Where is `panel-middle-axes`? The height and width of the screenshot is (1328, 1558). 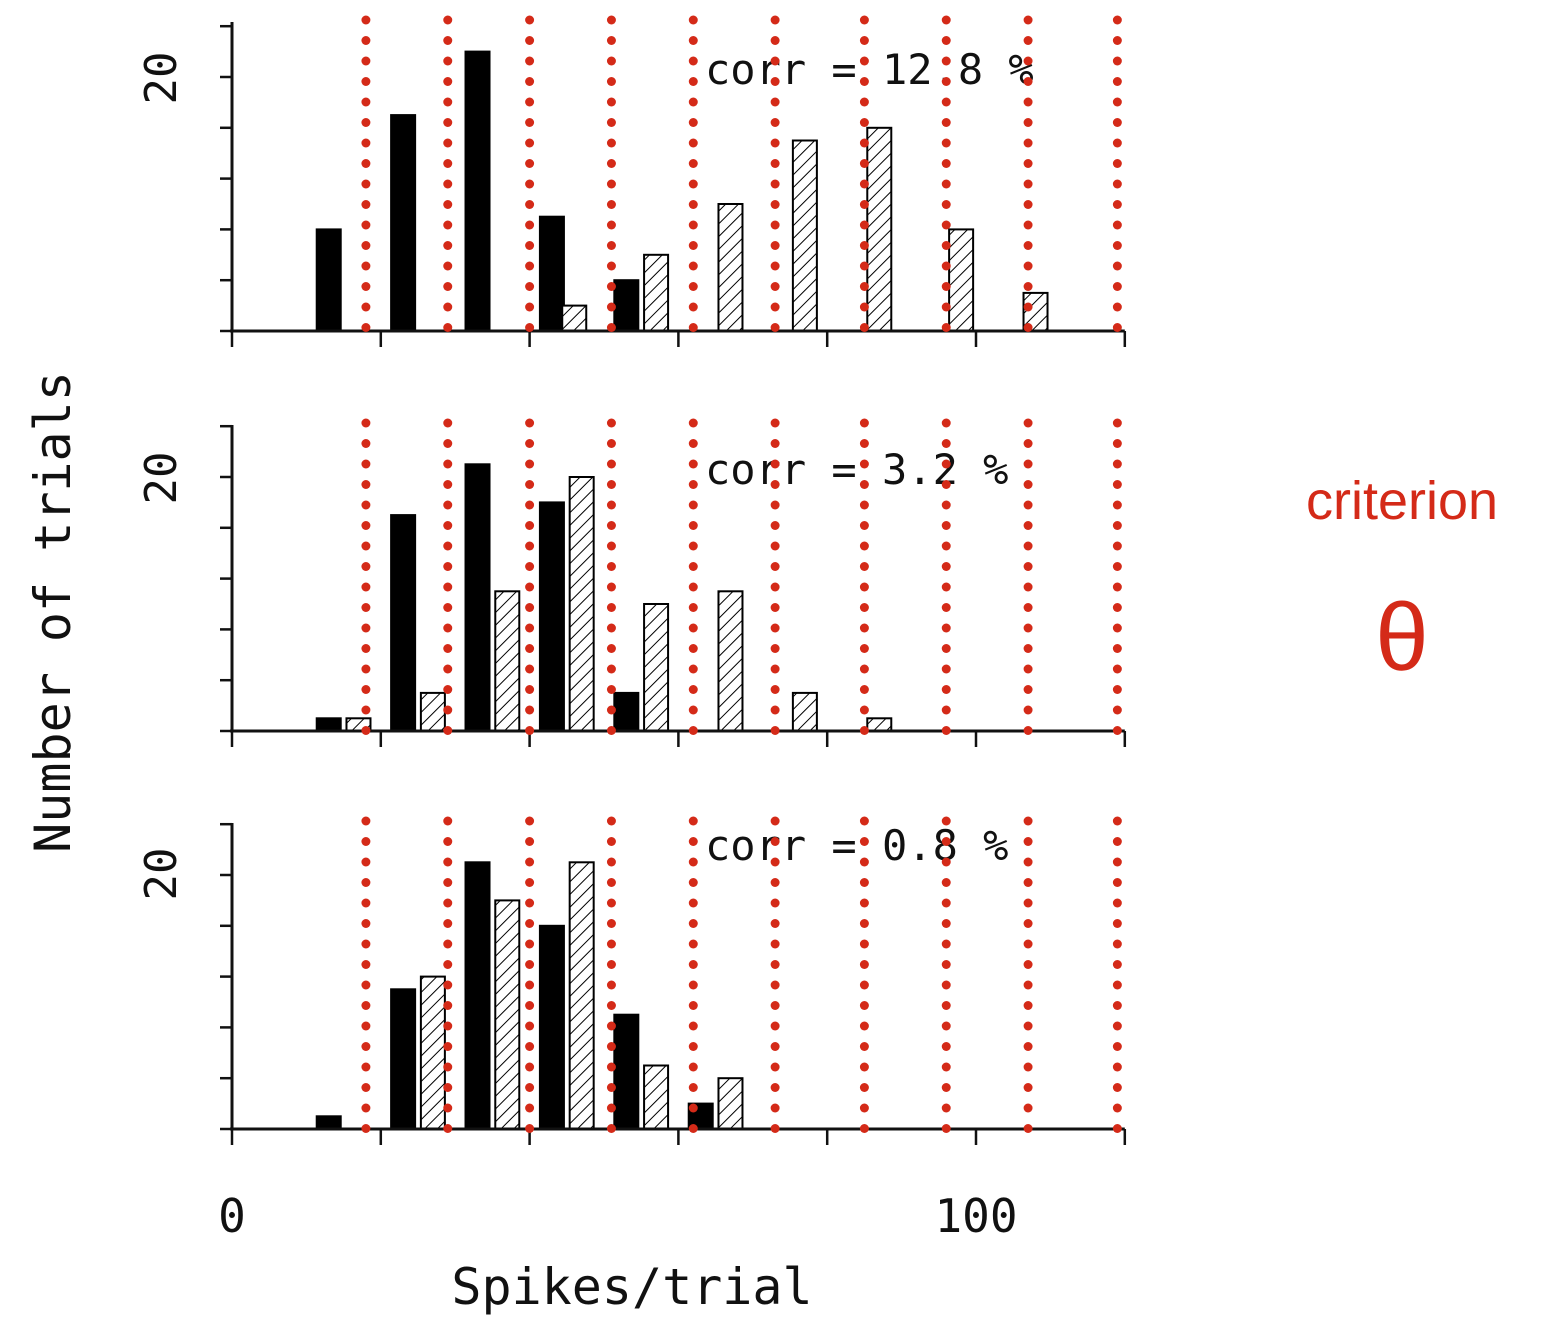 panel-middle-axes is located at coordinates (673, 585).